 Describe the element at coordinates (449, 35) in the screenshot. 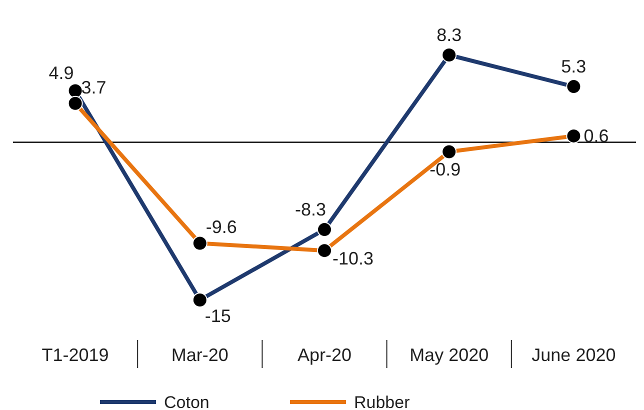

I see `data-label: 8.3` at that location.